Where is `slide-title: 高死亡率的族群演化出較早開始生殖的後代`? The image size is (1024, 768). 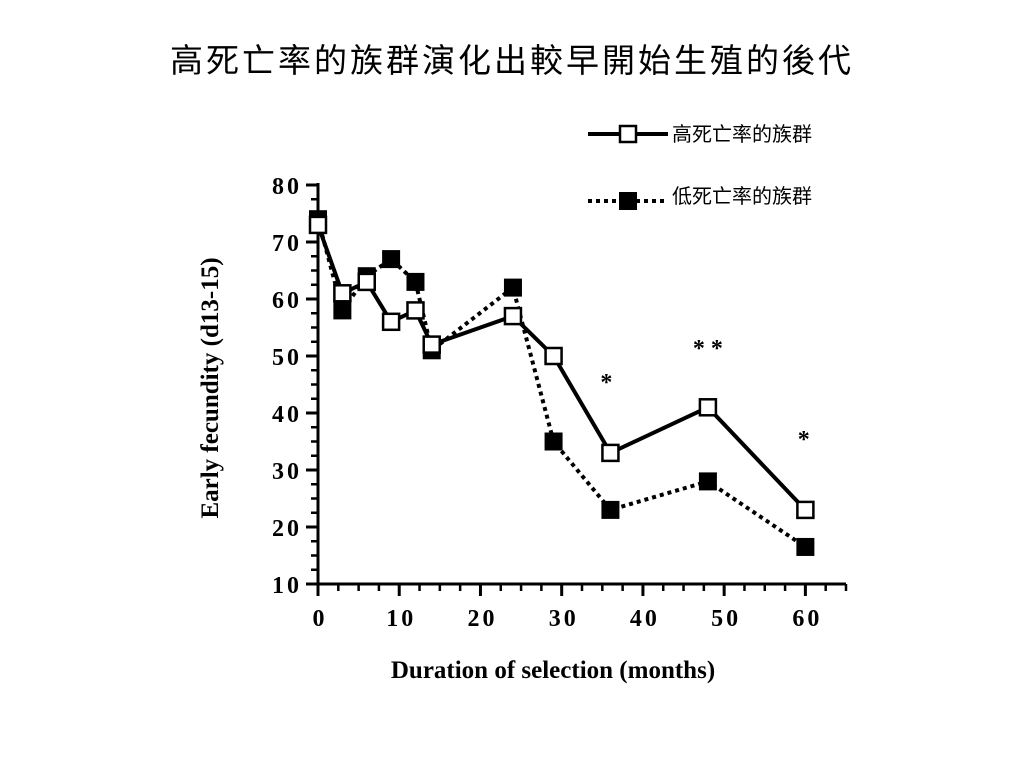 slide-title: 高死亡率的族群演化出較早開始生殖的後代 is located at coordinates (512, 60).